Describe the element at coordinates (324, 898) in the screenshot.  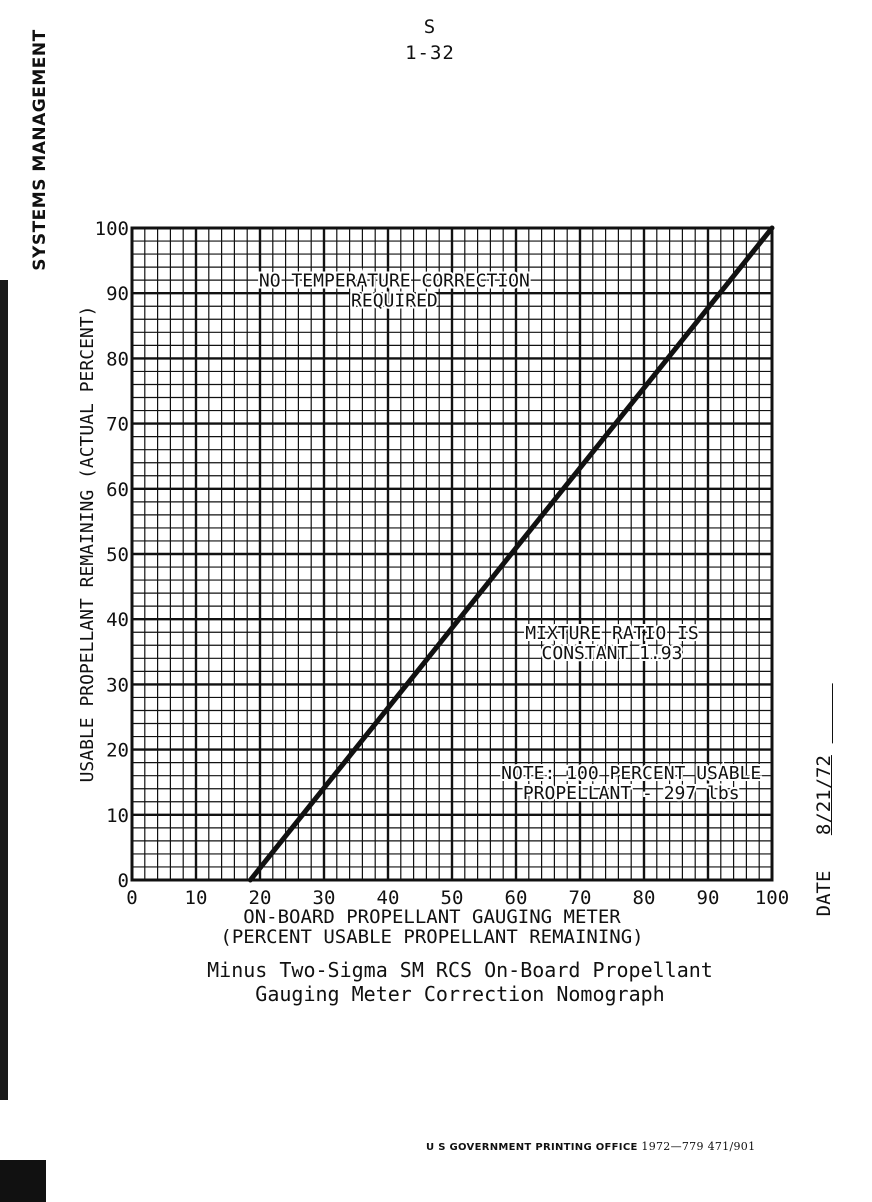
I see `x-tick-label: 30` at that location.